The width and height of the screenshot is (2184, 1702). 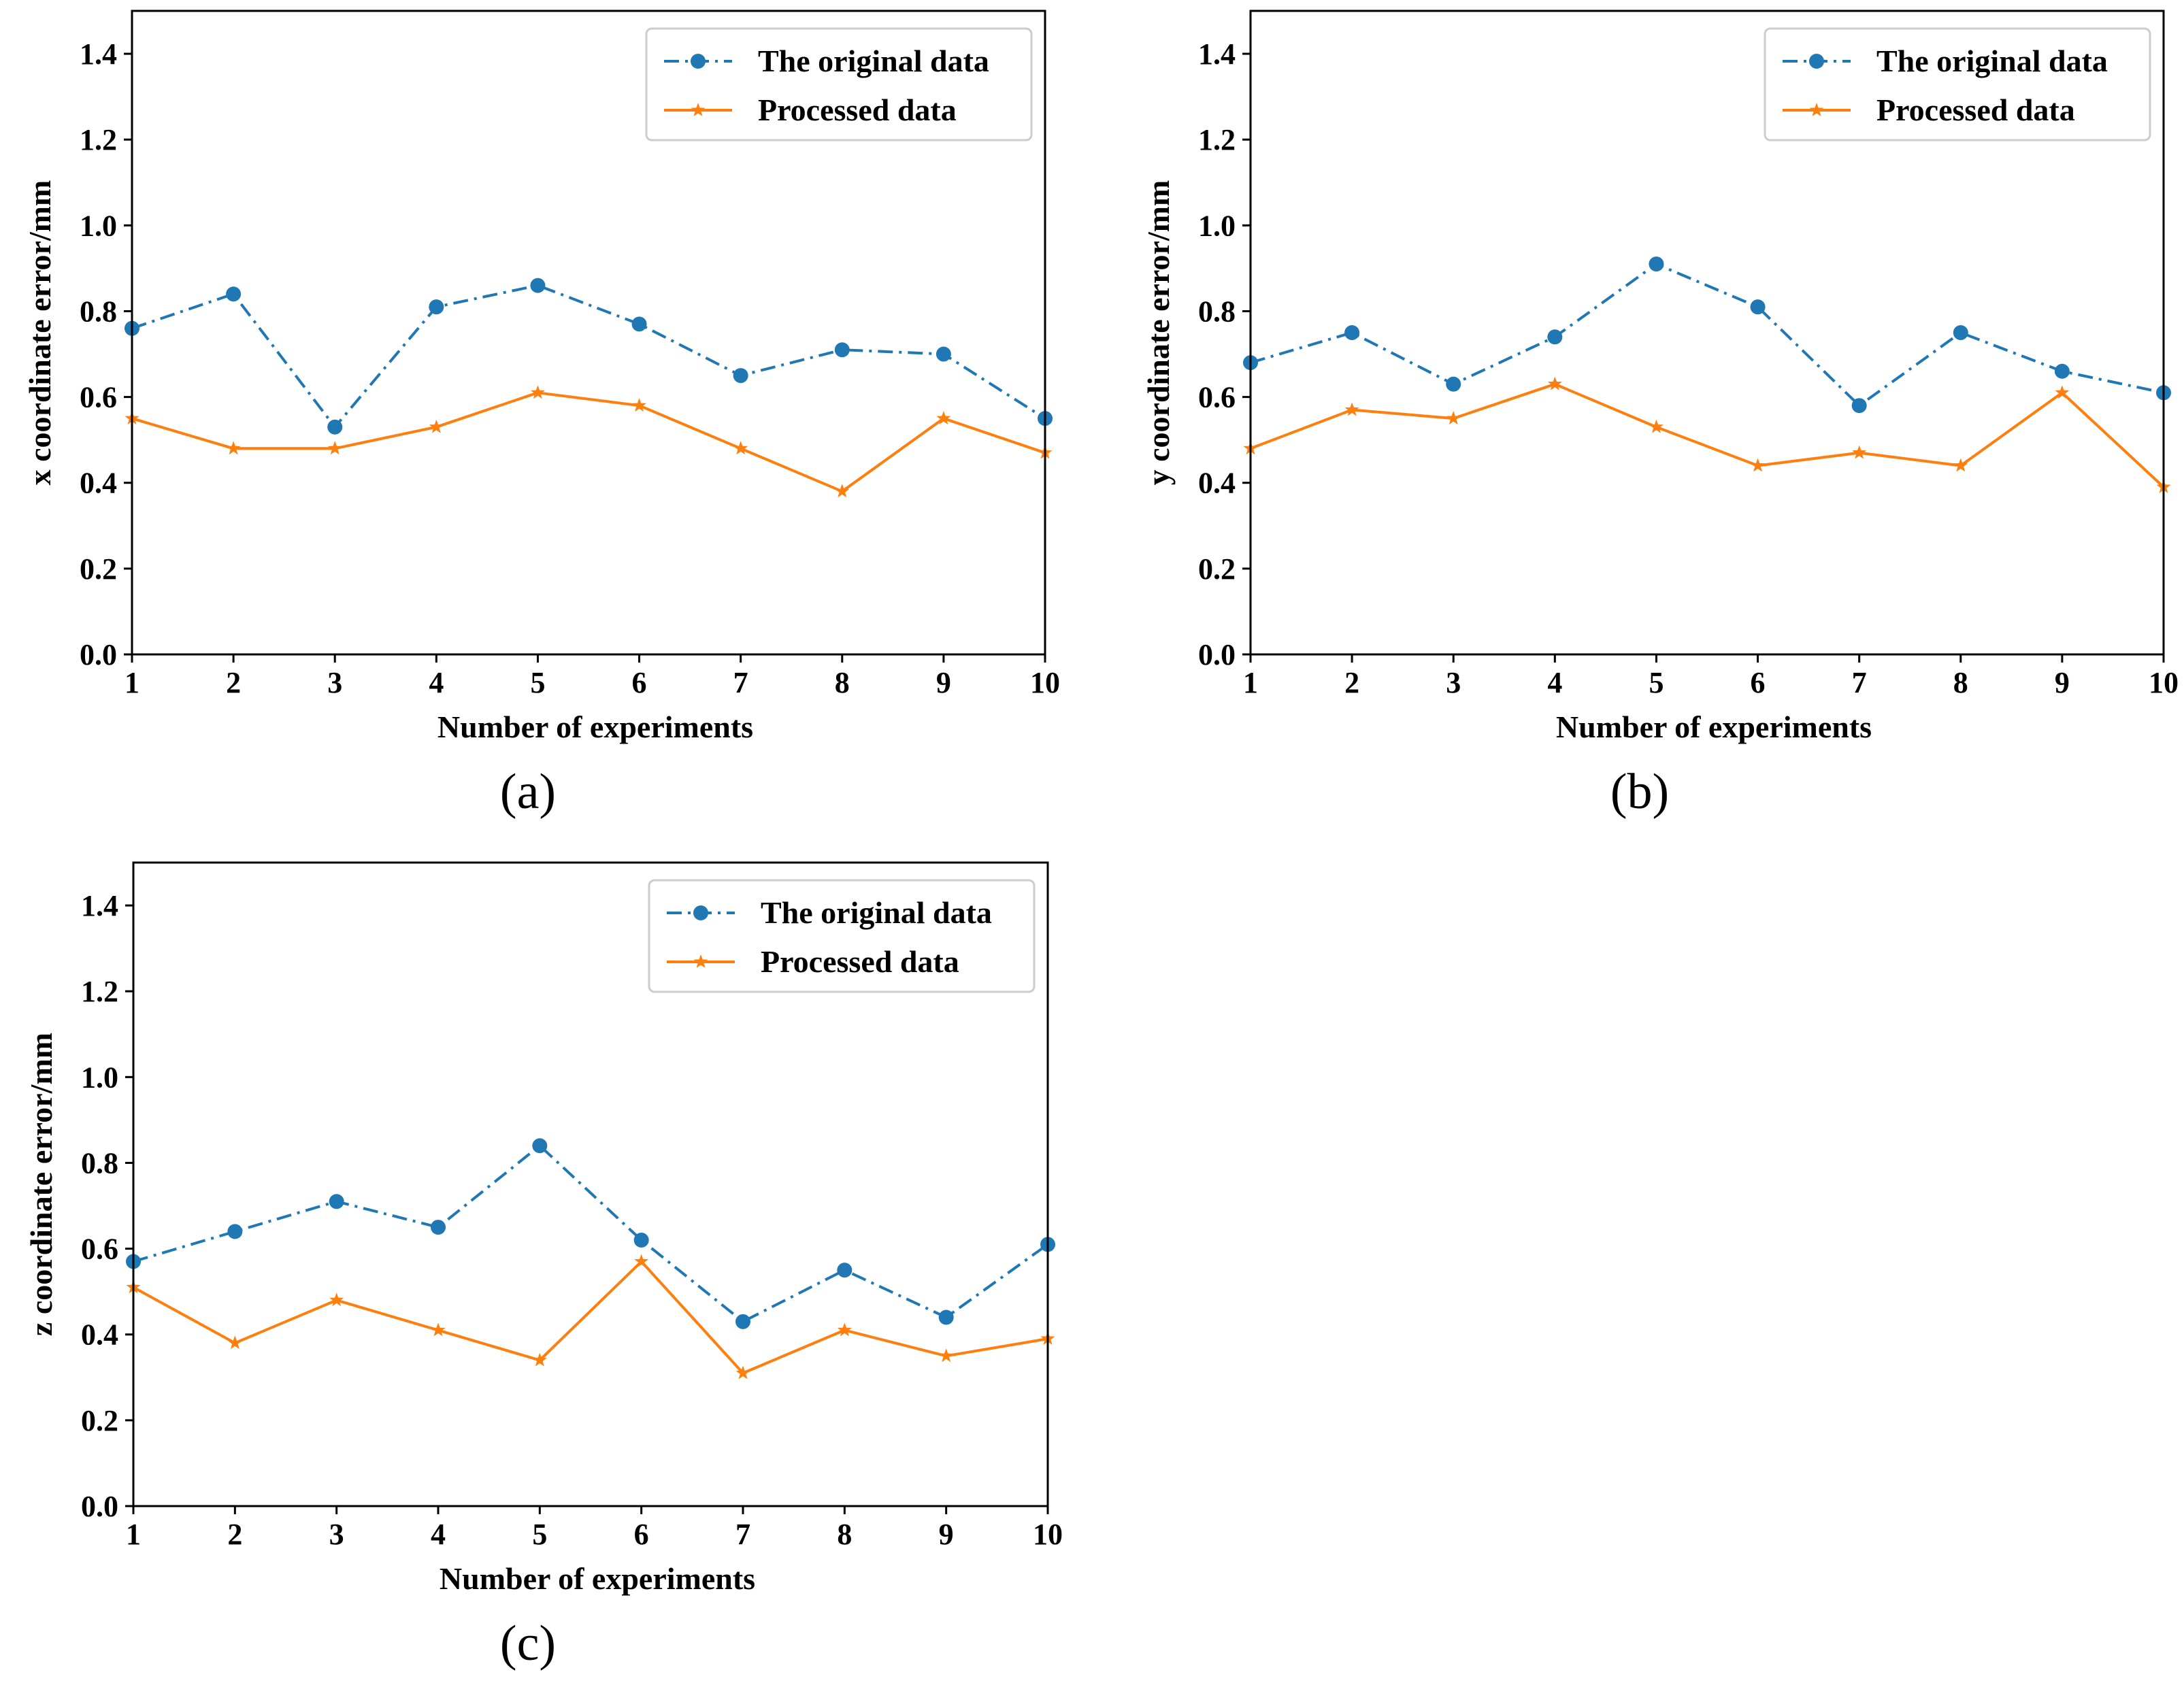 I want to click on panel-caption: (c), so click(x=528, y=1643).